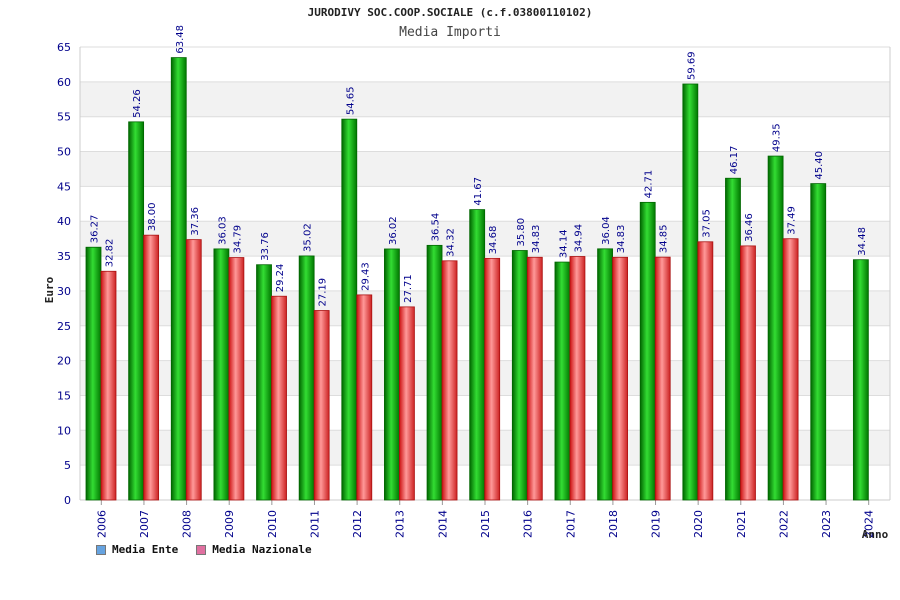 This screenshot has width=900, height=600. What do you see at coordinates (67, 500) in the screenshot?
I see `y-tick-label: 0` at bounding box center [67, 500].